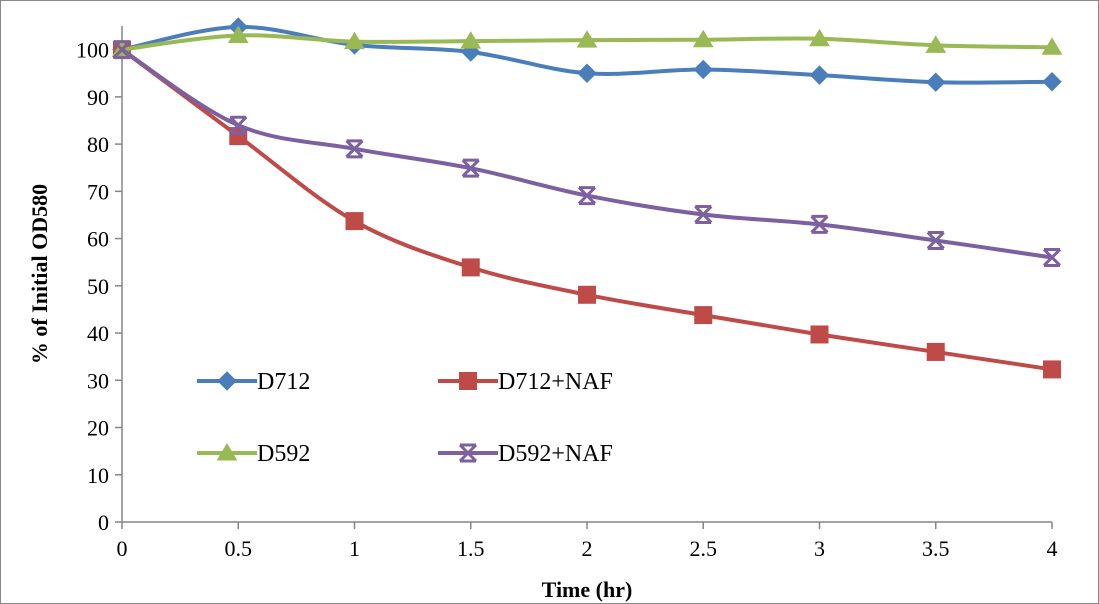 The image size is (1099, 604). I want to click on legend-label: D712+NAF, so click(555, 382).